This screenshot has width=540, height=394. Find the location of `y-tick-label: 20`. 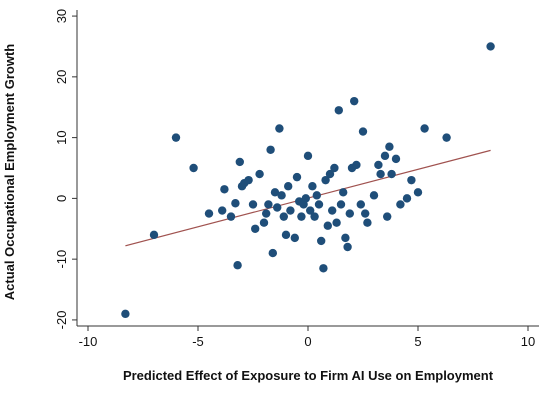

y-tick-label: 20 is located at coordinates (61, 77).